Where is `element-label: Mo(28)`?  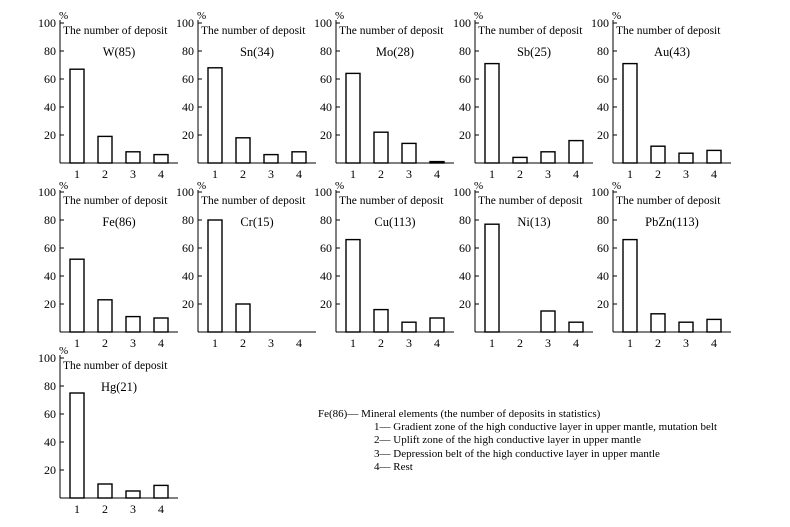 element-label: Mo(28) is located at coordinates (395, 52).